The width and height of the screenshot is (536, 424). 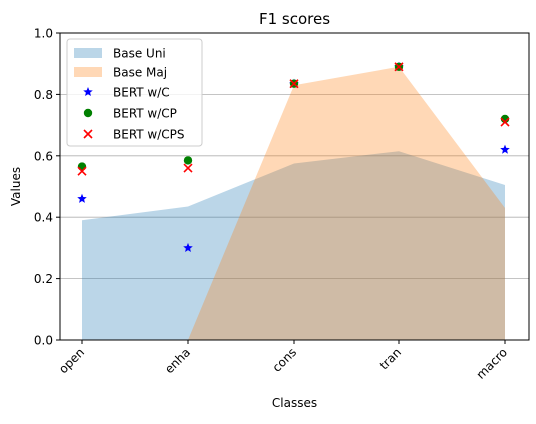 What do you see at coordinates (82, 198) in the screenshot?
I see `point-bert-w-c-open` at bounding box center [82, 198].